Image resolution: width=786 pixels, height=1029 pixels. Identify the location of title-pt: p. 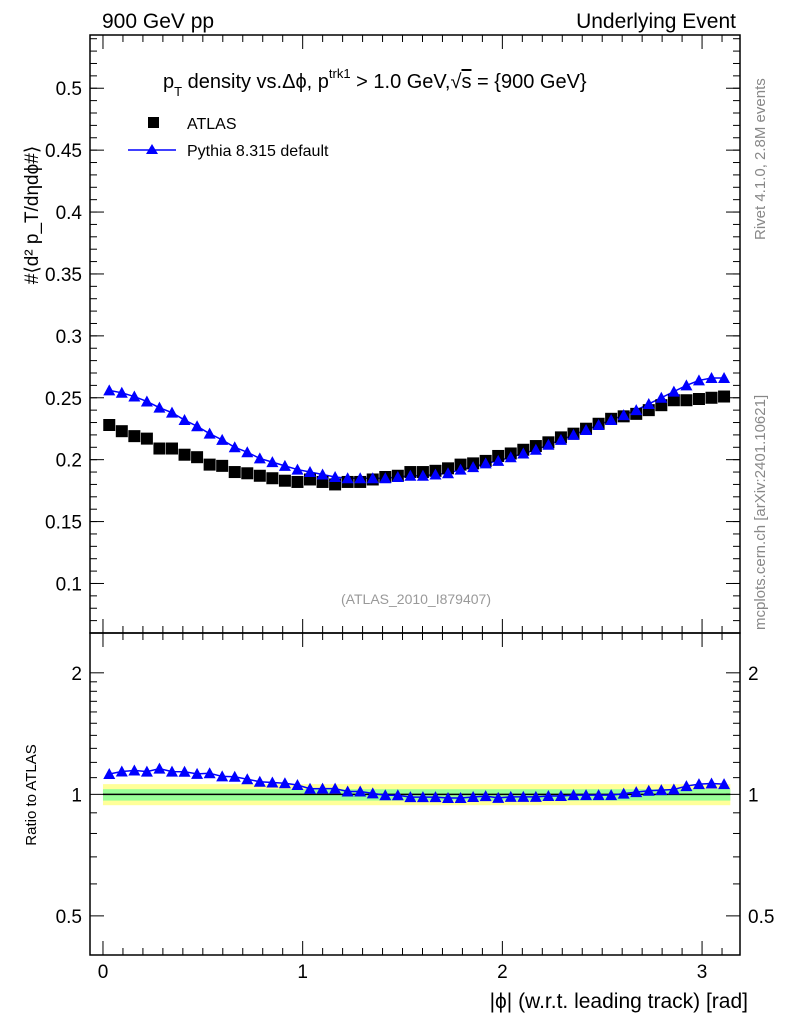
(168, 82).